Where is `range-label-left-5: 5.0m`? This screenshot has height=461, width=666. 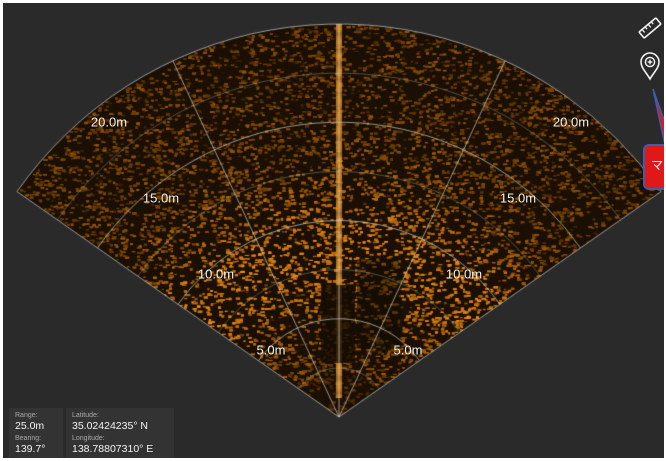 range-label-left-5: 5.0m is located at coordinates (271, 350).